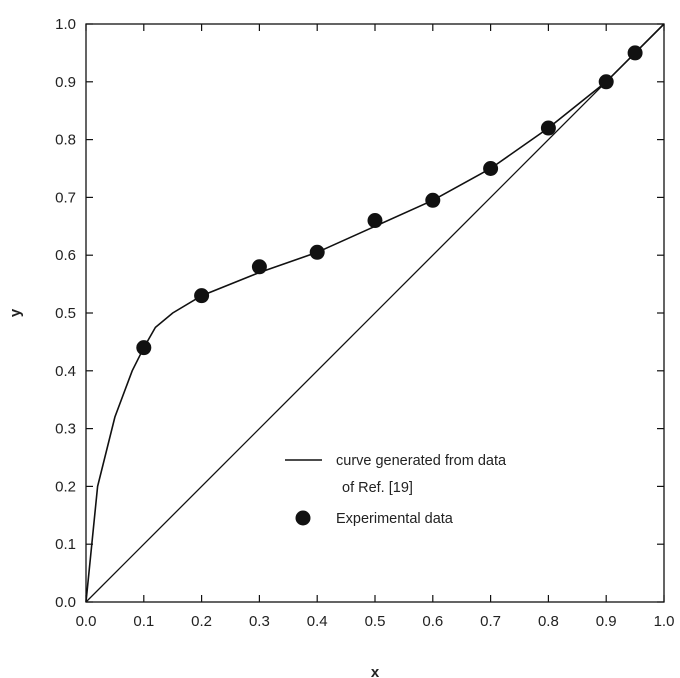  What do you see at coordinates (375, 621) in the screenshot?
I see `x-tick-label: 0.5` at bounding box center [375, 621].